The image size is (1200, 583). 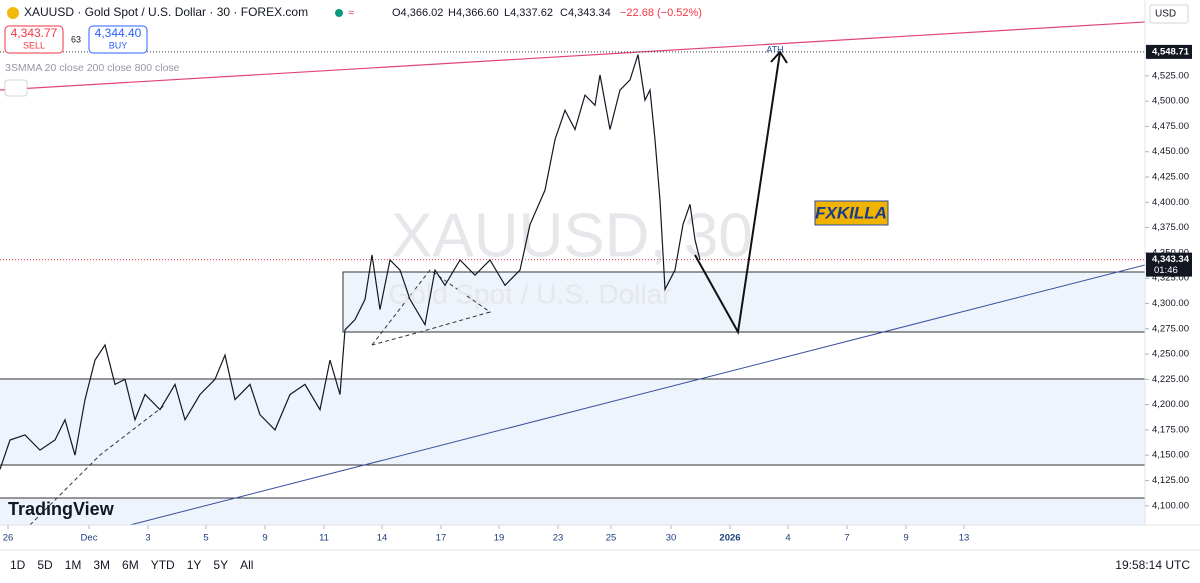 What do you see at coordinates (130, 565) in the screenshot?
I see `range-button: 6M` at bounding box center [130, 565].